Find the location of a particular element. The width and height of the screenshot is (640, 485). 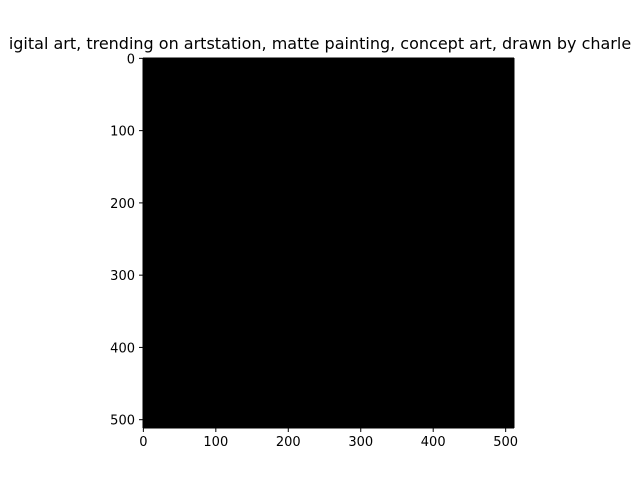

x-tick-label: 0 is located at coordinates (143, 442).